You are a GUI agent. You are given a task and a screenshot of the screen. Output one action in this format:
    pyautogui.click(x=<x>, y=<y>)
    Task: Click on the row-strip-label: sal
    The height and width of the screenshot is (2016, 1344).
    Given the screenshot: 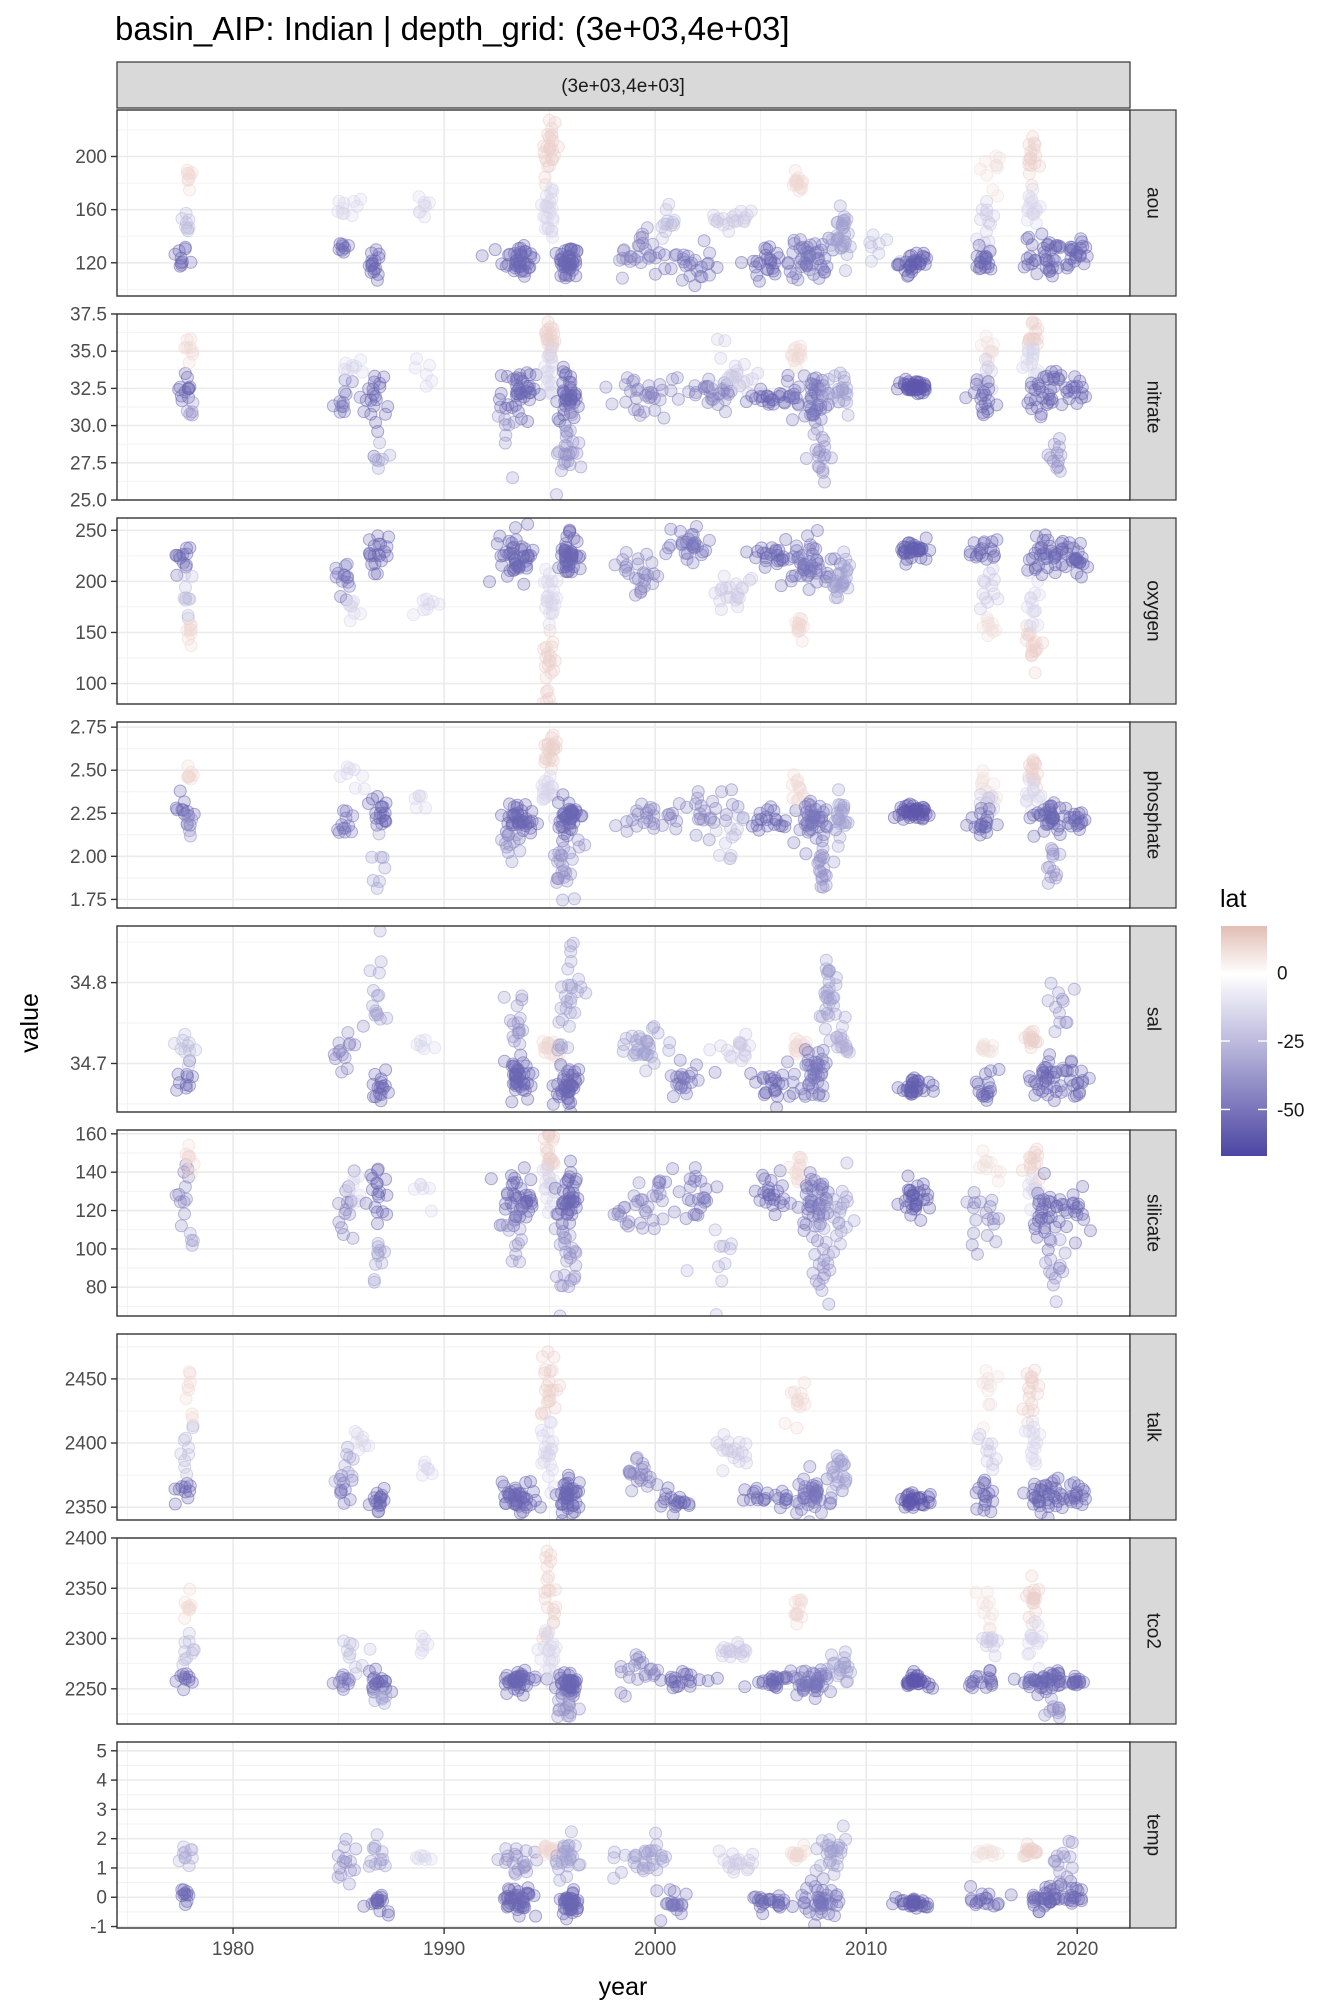 What is the action you would take?
    pyautogui.click(x=1153, y=1019)
    